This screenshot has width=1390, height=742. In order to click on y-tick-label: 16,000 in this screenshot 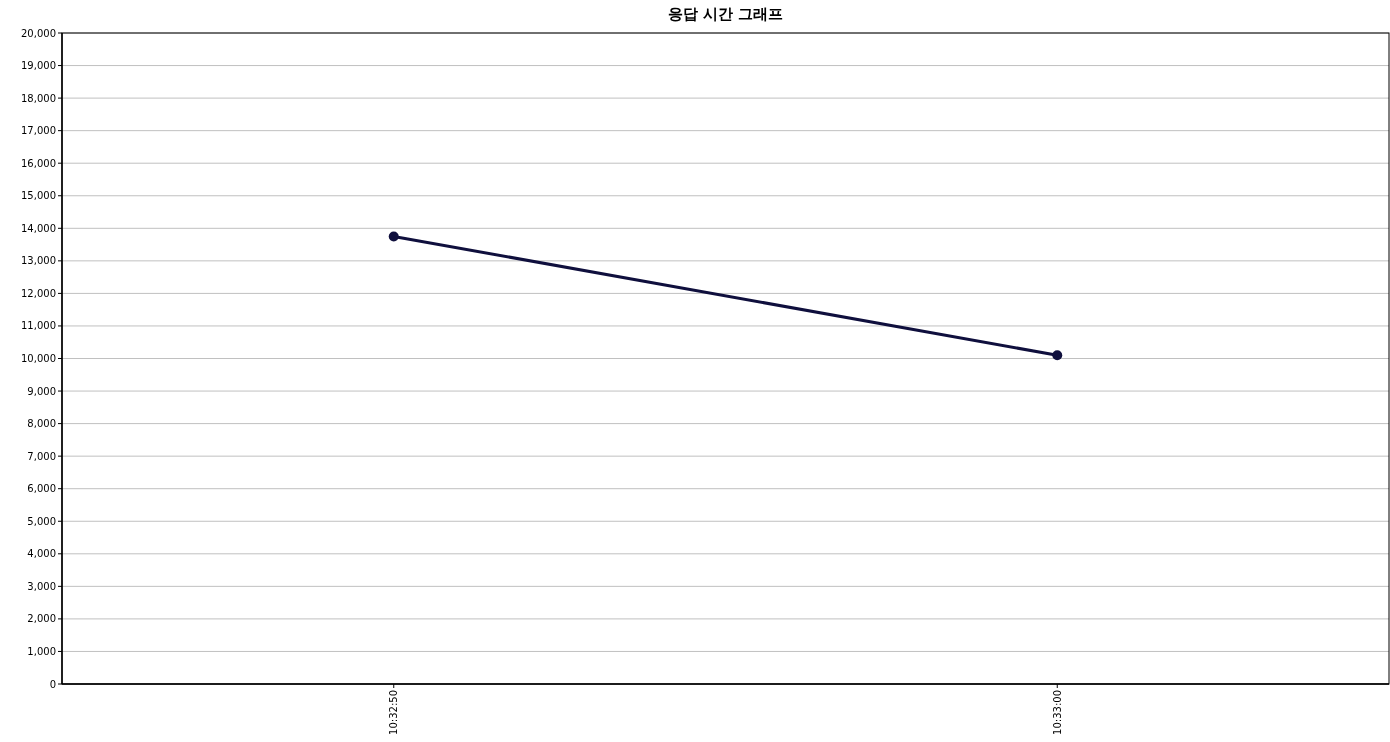, I will do `click(38, 163)`.